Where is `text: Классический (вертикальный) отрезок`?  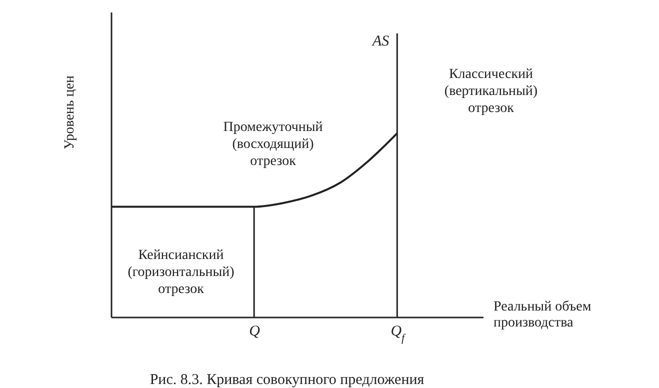
text: Классический (вертикальный) отрезок is located at coordinates (491, 91).